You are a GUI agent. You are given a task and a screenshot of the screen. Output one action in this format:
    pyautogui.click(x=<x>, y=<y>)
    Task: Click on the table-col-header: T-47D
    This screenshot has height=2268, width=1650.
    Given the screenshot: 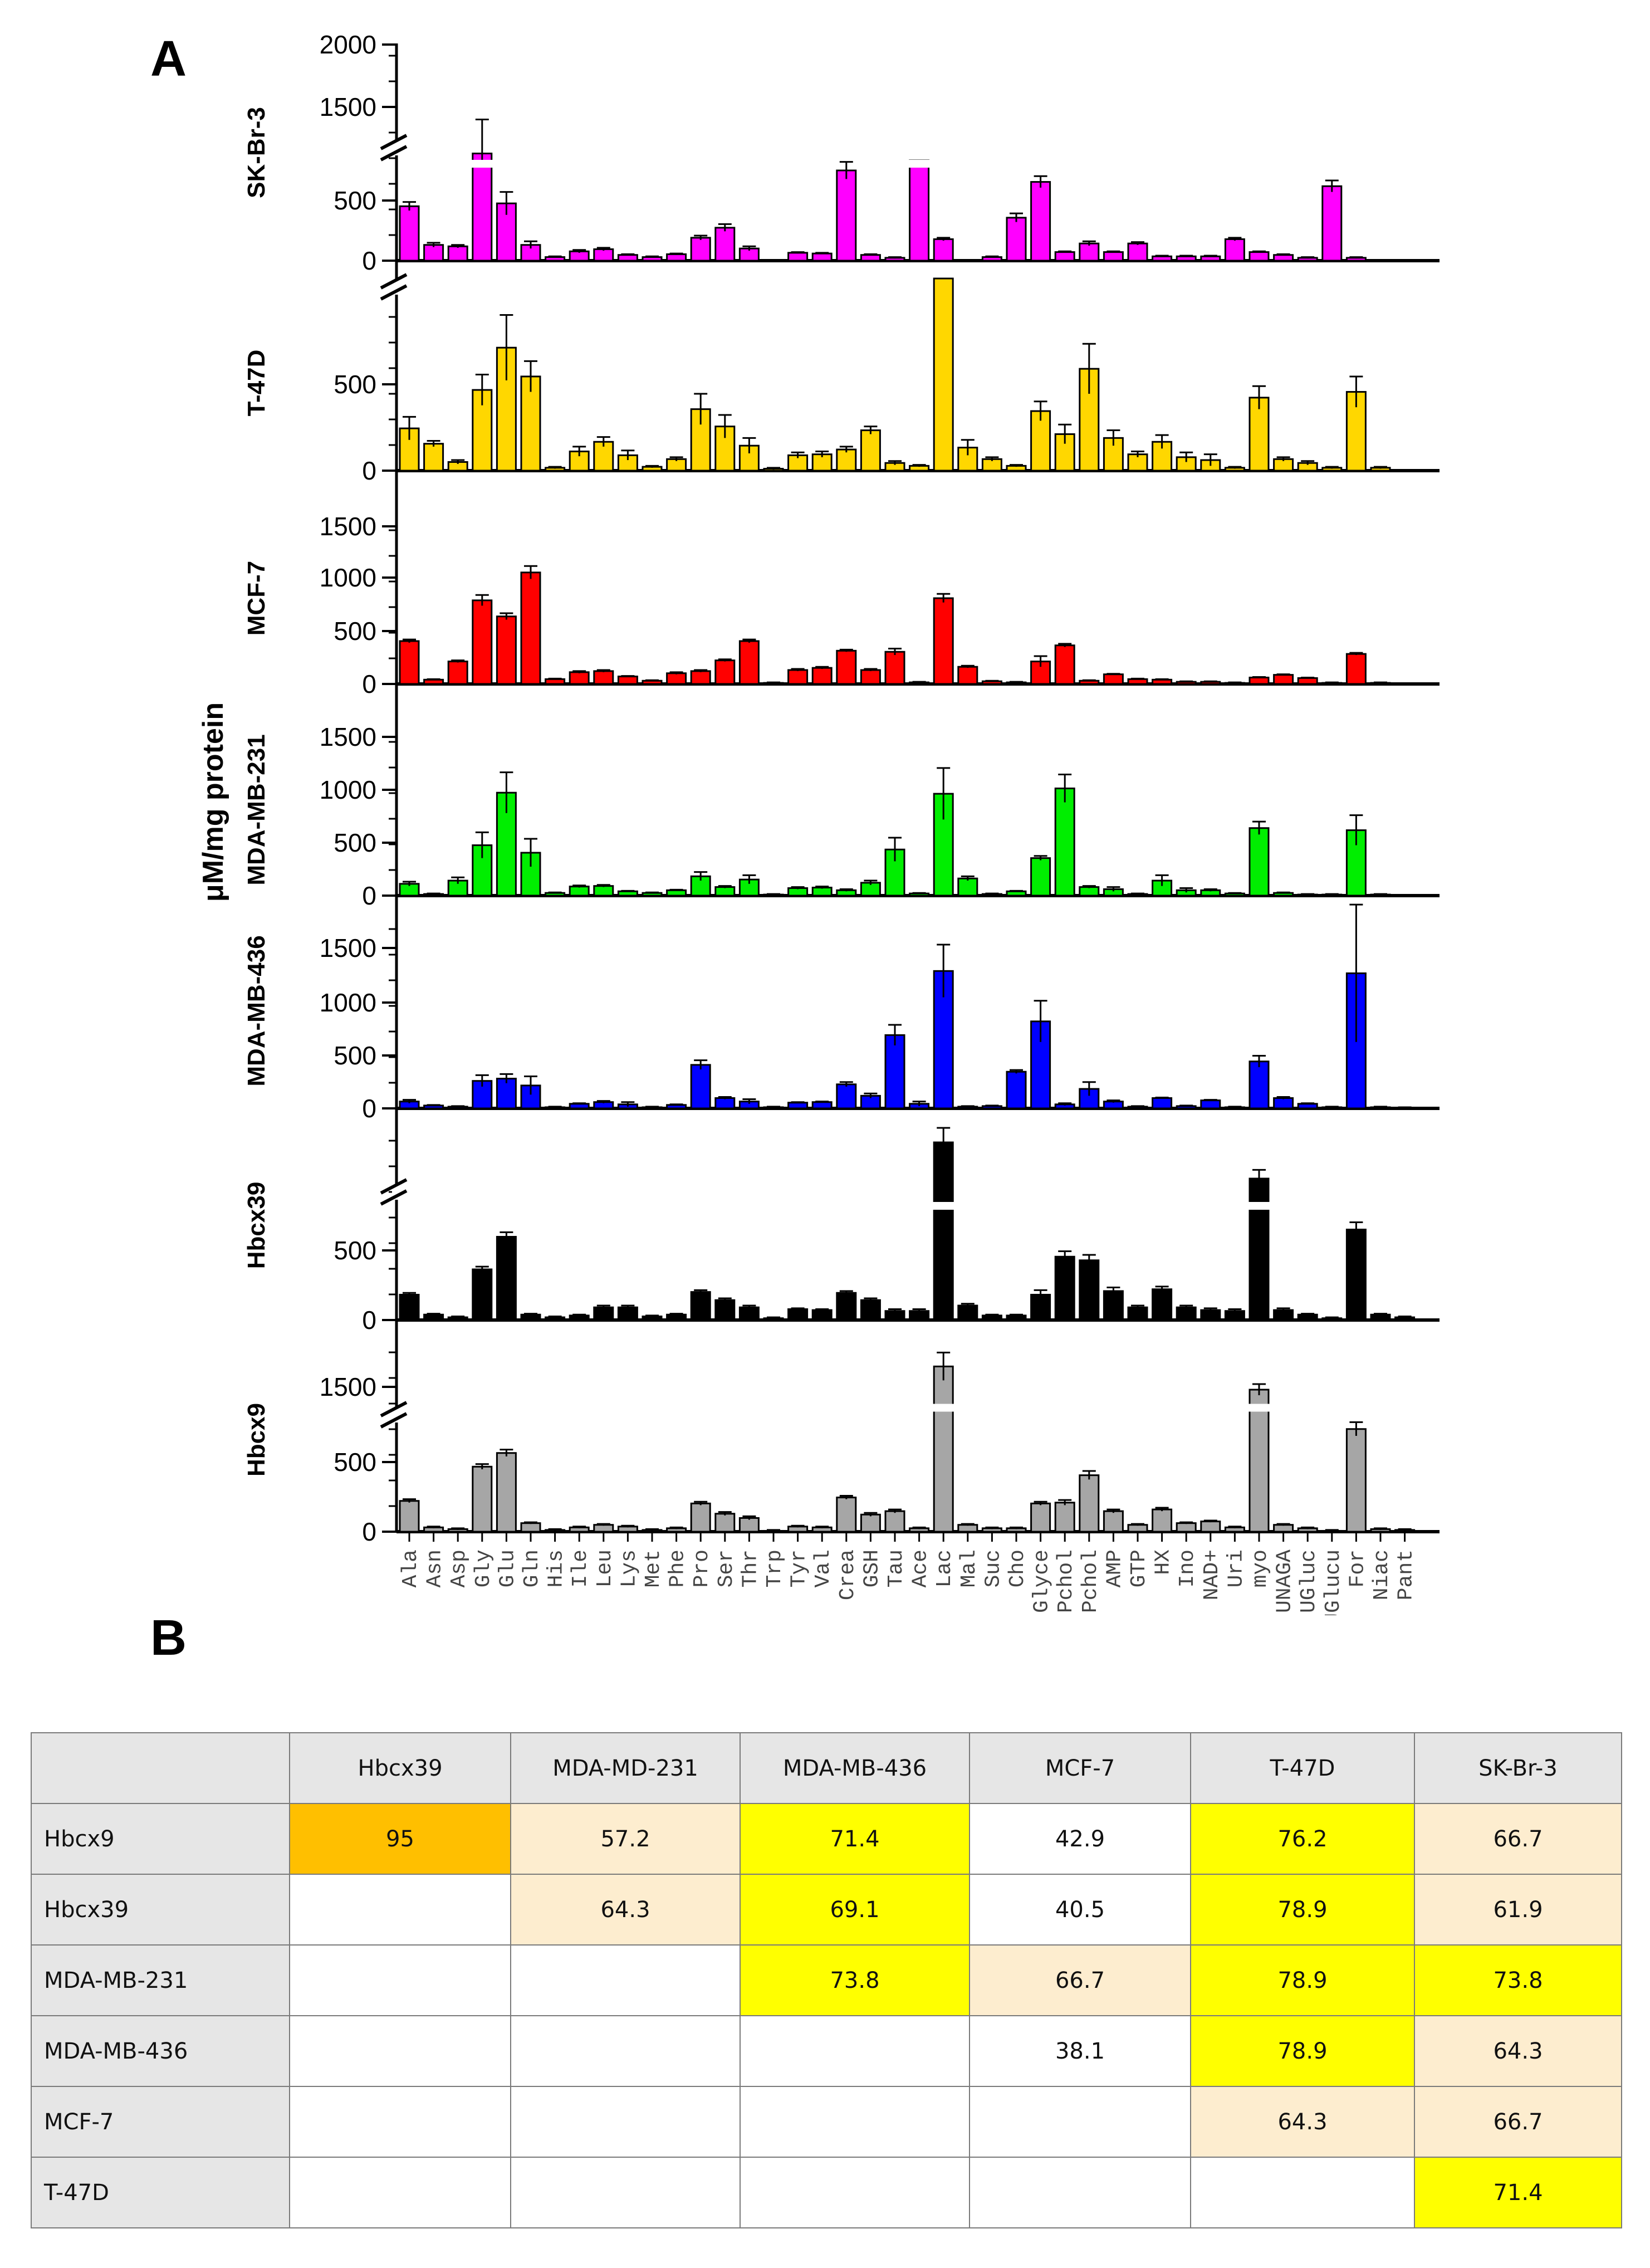 What is the action you would take?
    pyautogui.click(x=1302, y=1768)
    